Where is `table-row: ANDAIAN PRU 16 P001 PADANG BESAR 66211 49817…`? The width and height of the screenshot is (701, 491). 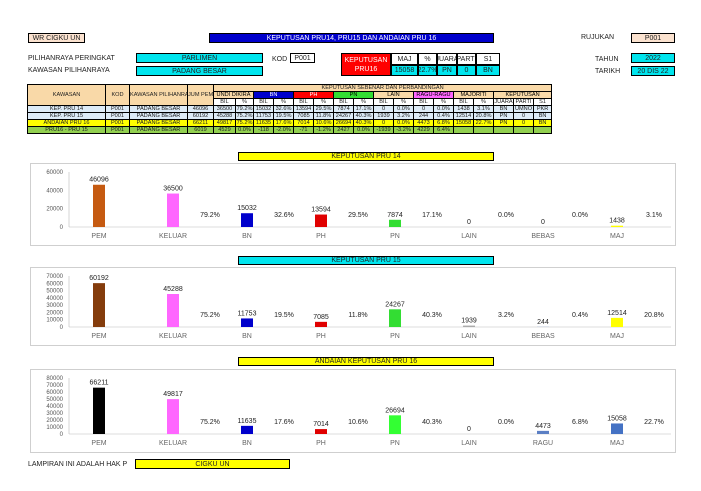
table-row: ANDAIAN PRU 16 P001 PADANG BESAR 66211 49817… is located at coordinates (290, 123).